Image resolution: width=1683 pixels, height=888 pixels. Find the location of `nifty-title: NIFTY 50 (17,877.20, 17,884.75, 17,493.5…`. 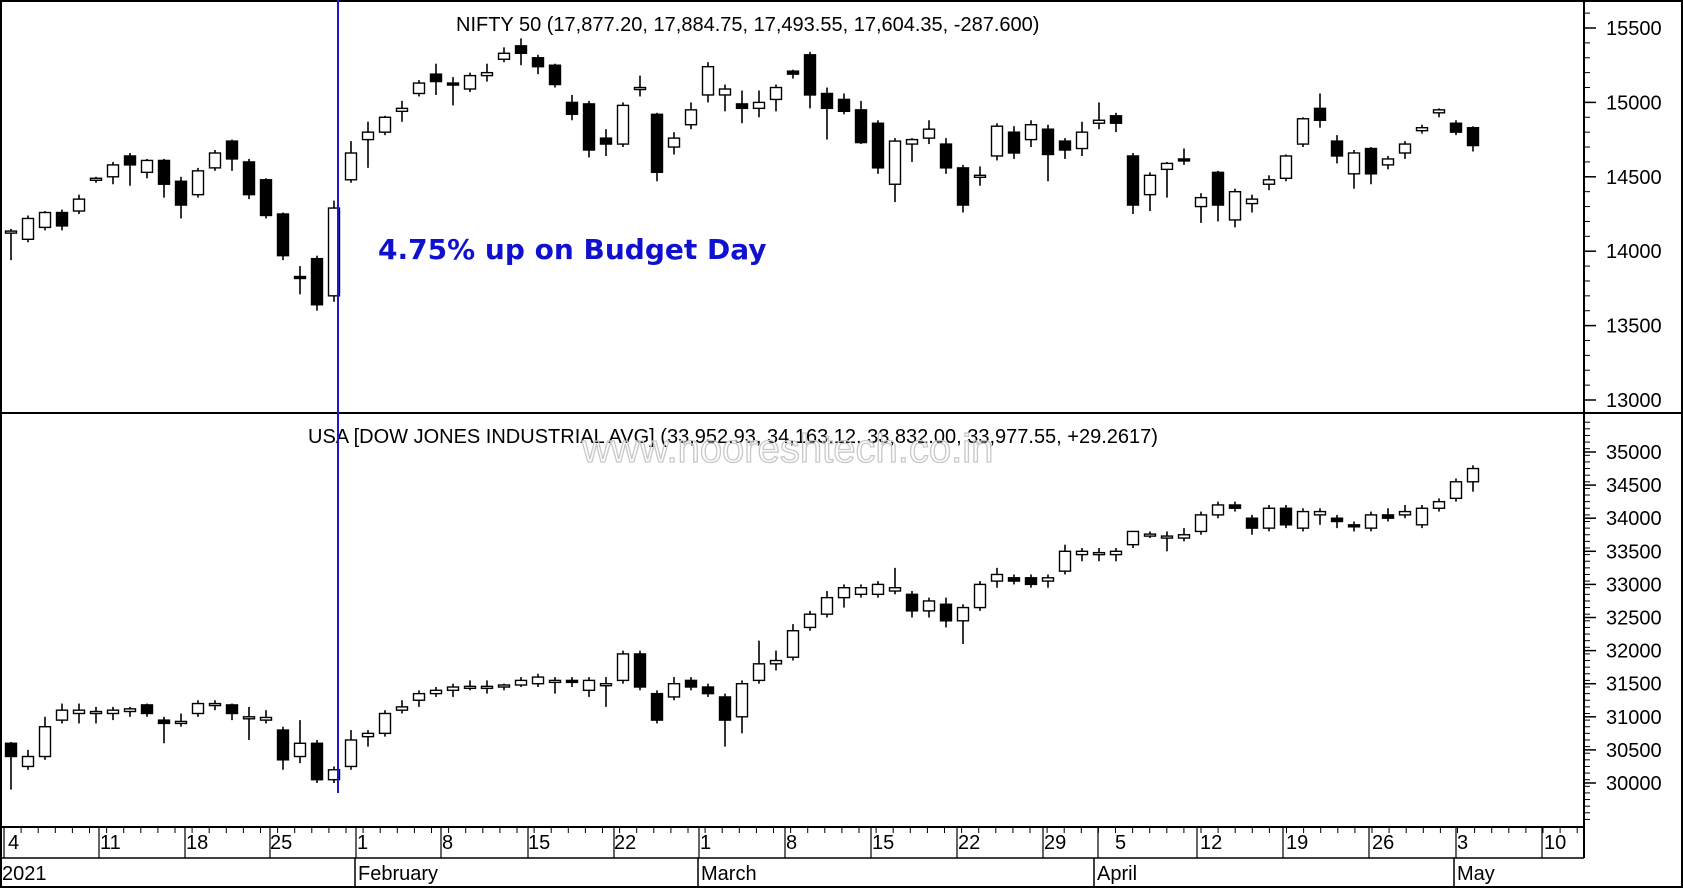

nifty-title: NIFTY 50 (17,877.20, 17,884.75, 17,493.5… is located at coordinates (747, 25).